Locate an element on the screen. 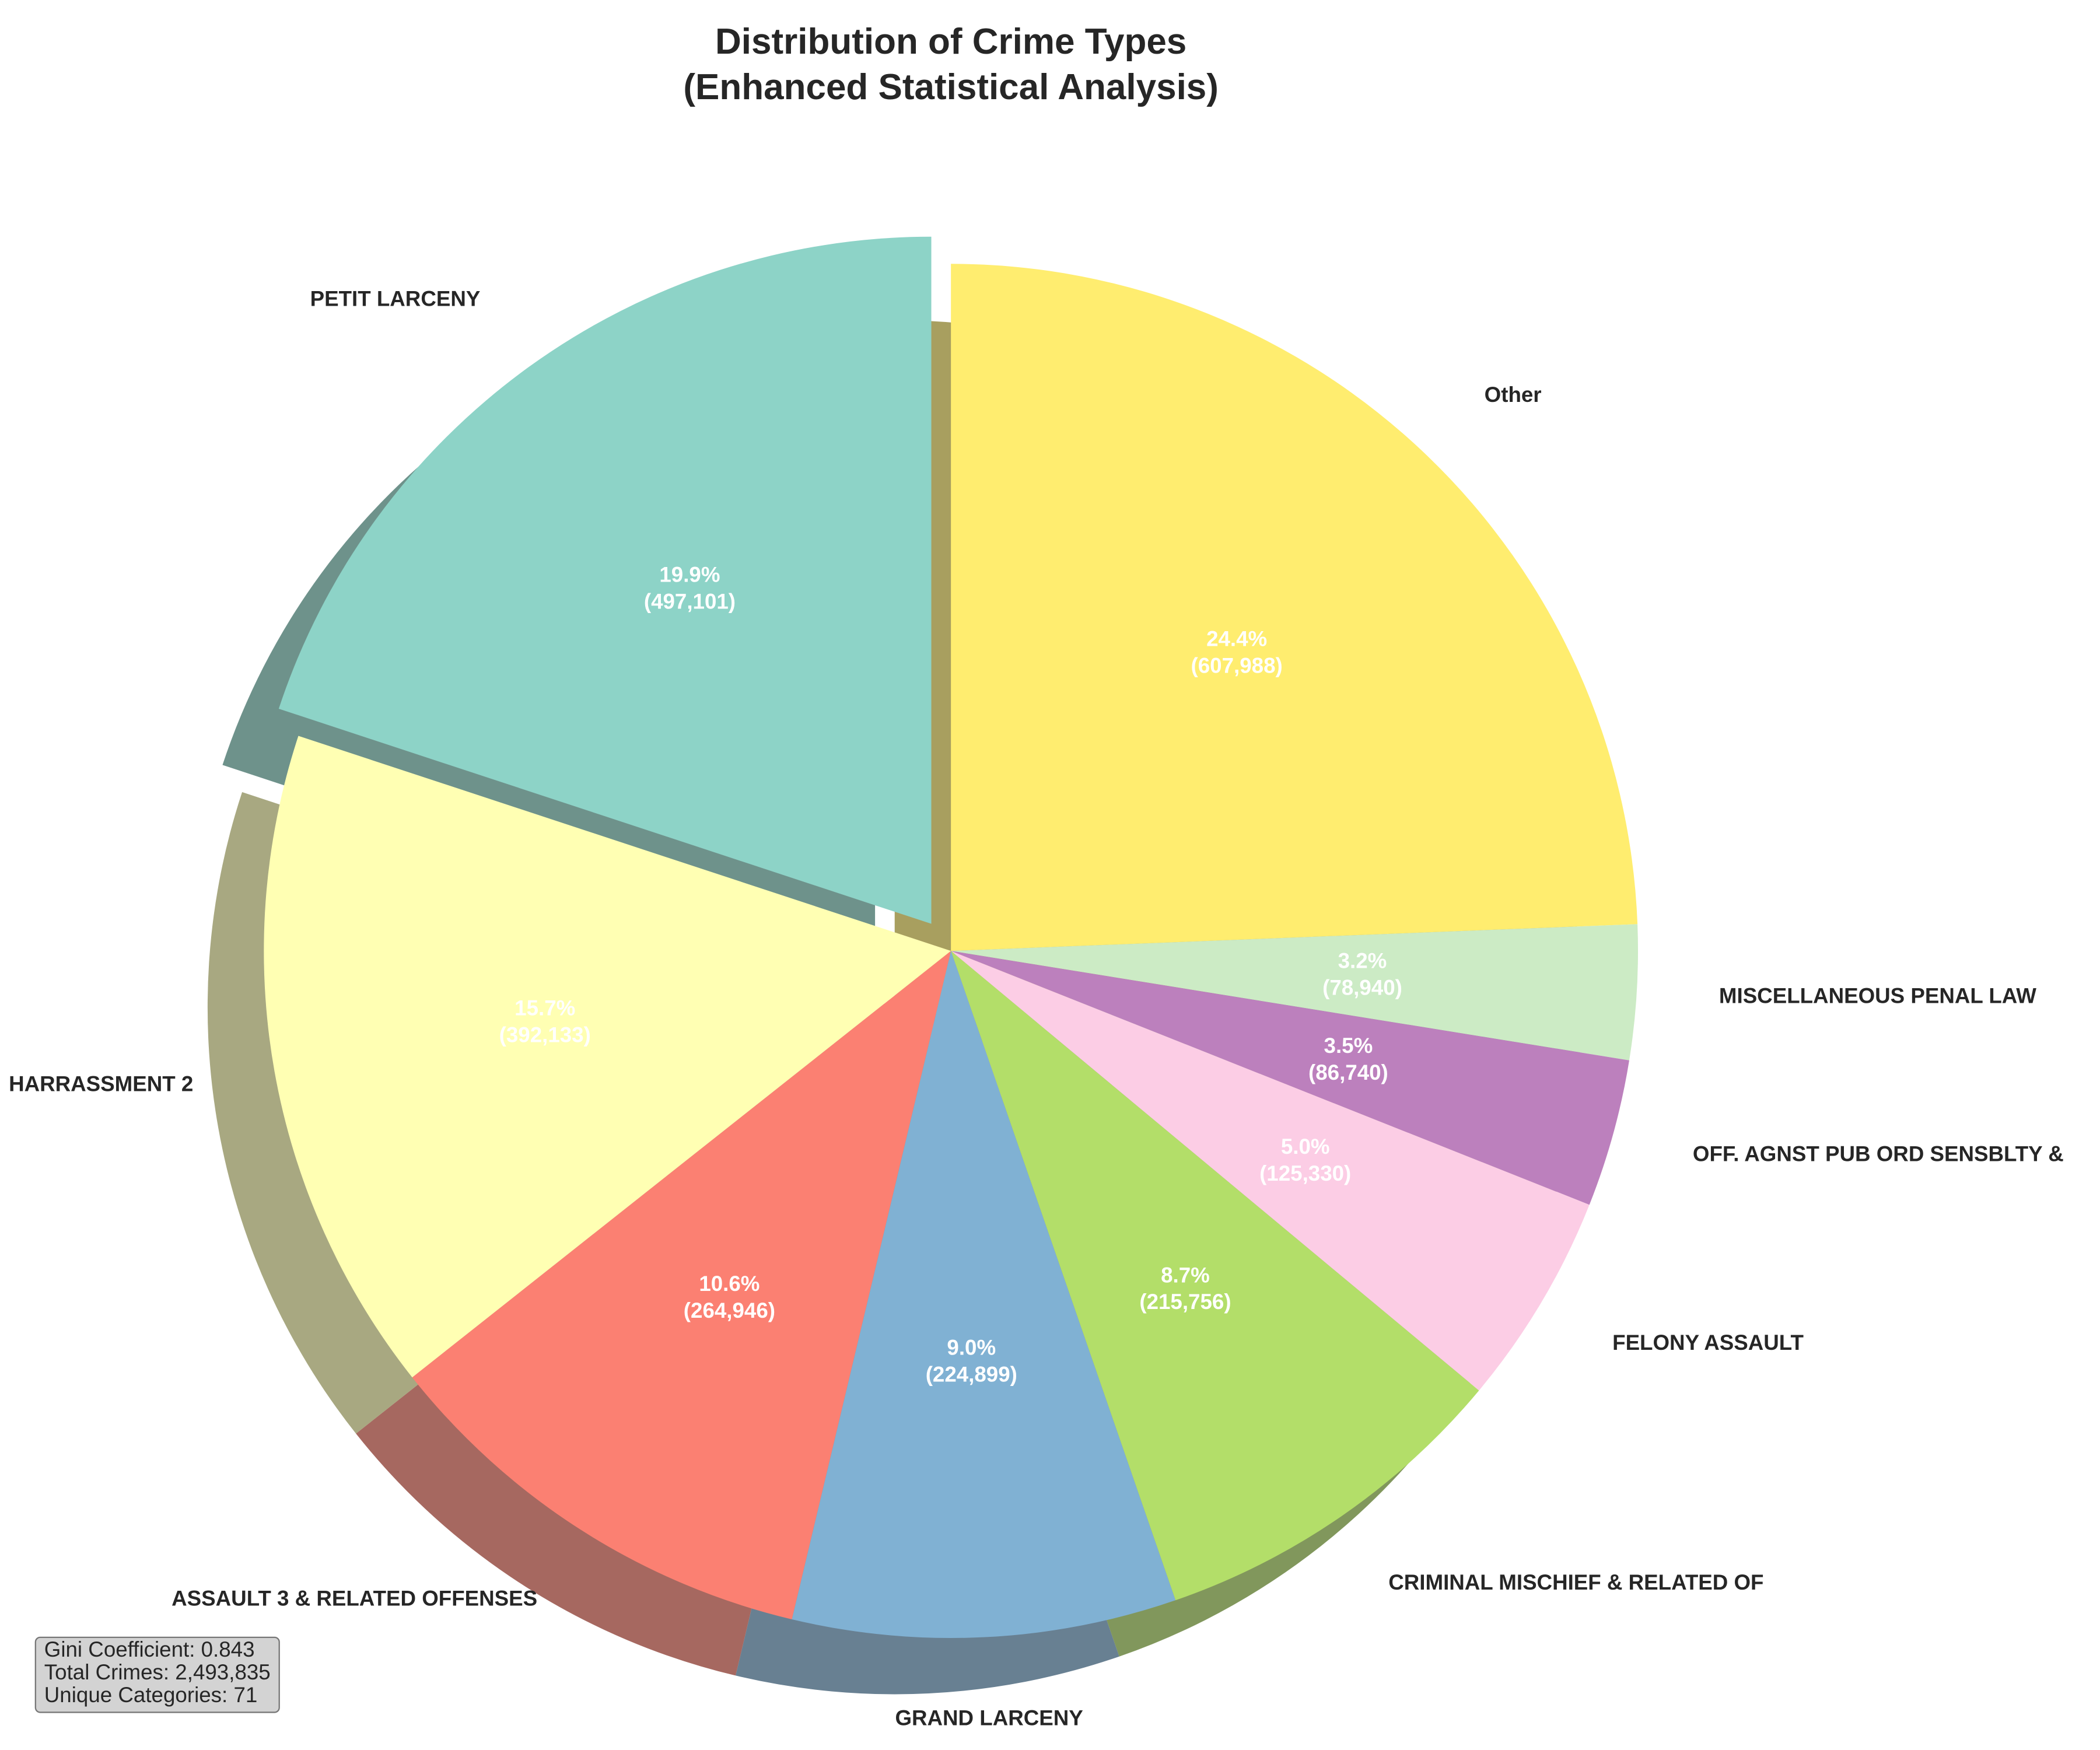  slice-percent-assault-3-related-offenses: 10.6% is located at coordinates (729, 1284).